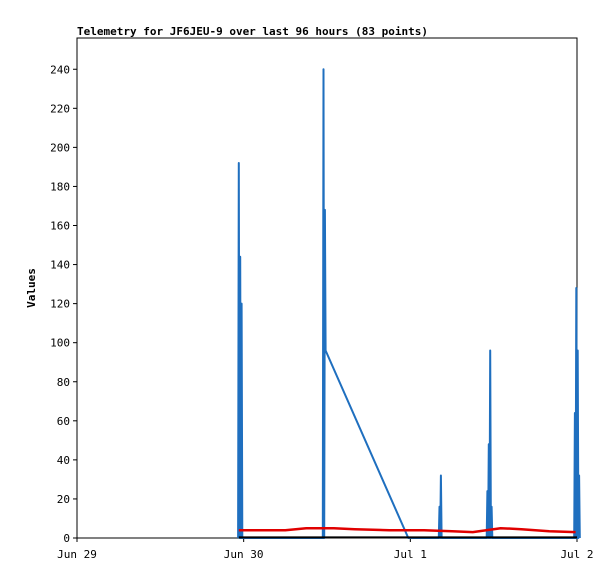 Image resolution: width=615 pixels, height=584 pixels. What do you see at coordinates (60, 226) in the screenshot?
I see `y-tick-label: 160` at bounding box center [60, 226].